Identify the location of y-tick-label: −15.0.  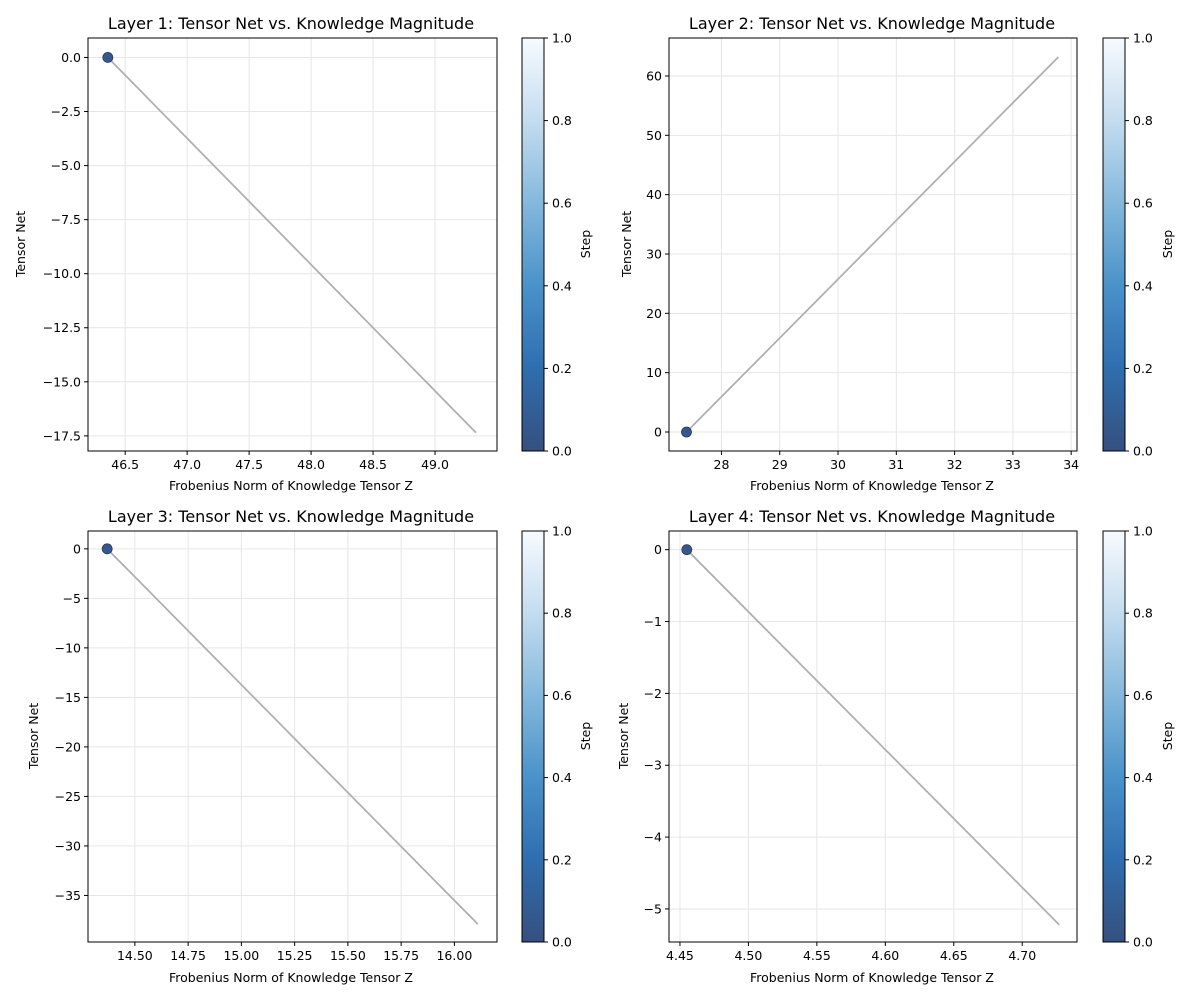
(62, 381).